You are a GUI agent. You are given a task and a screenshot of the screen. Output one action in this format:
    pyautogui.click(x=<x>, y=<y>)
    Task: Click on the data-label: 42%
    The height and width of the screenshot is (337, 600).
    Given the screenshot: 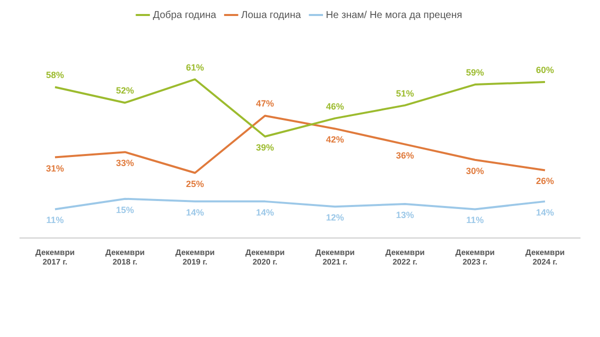 What is the action you would take?
    pyautogui.click(x=335, y=139)
    